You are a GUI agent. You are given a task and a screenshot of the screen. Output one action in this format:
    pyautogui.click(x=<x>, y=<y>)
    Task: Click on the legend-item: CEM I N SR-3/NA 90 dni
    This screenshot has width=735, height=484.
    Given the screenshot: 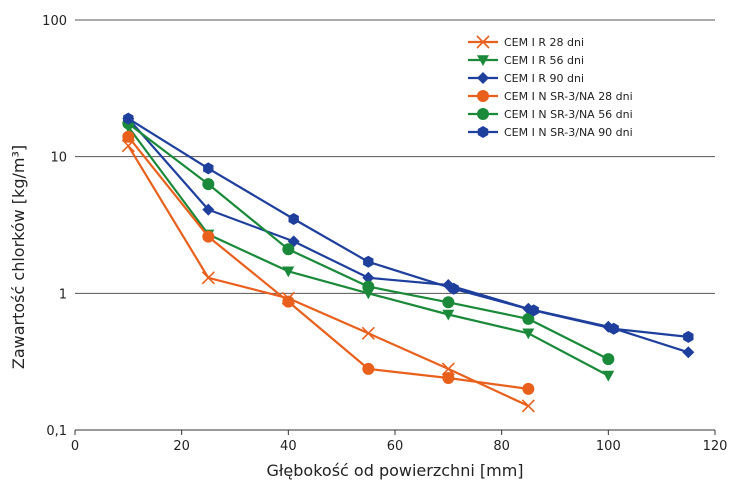 What is the action you would take?
    pyautogui.click(x=550, y=132)
    